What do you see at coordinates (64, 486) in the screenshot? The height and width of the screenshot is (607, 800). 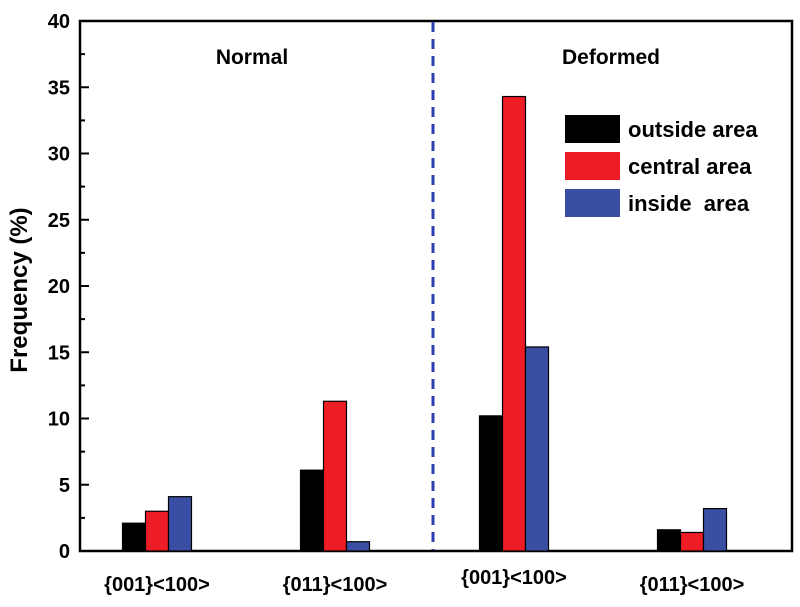 I see `y-tick-label: 5` at bounding box center [64, 486].